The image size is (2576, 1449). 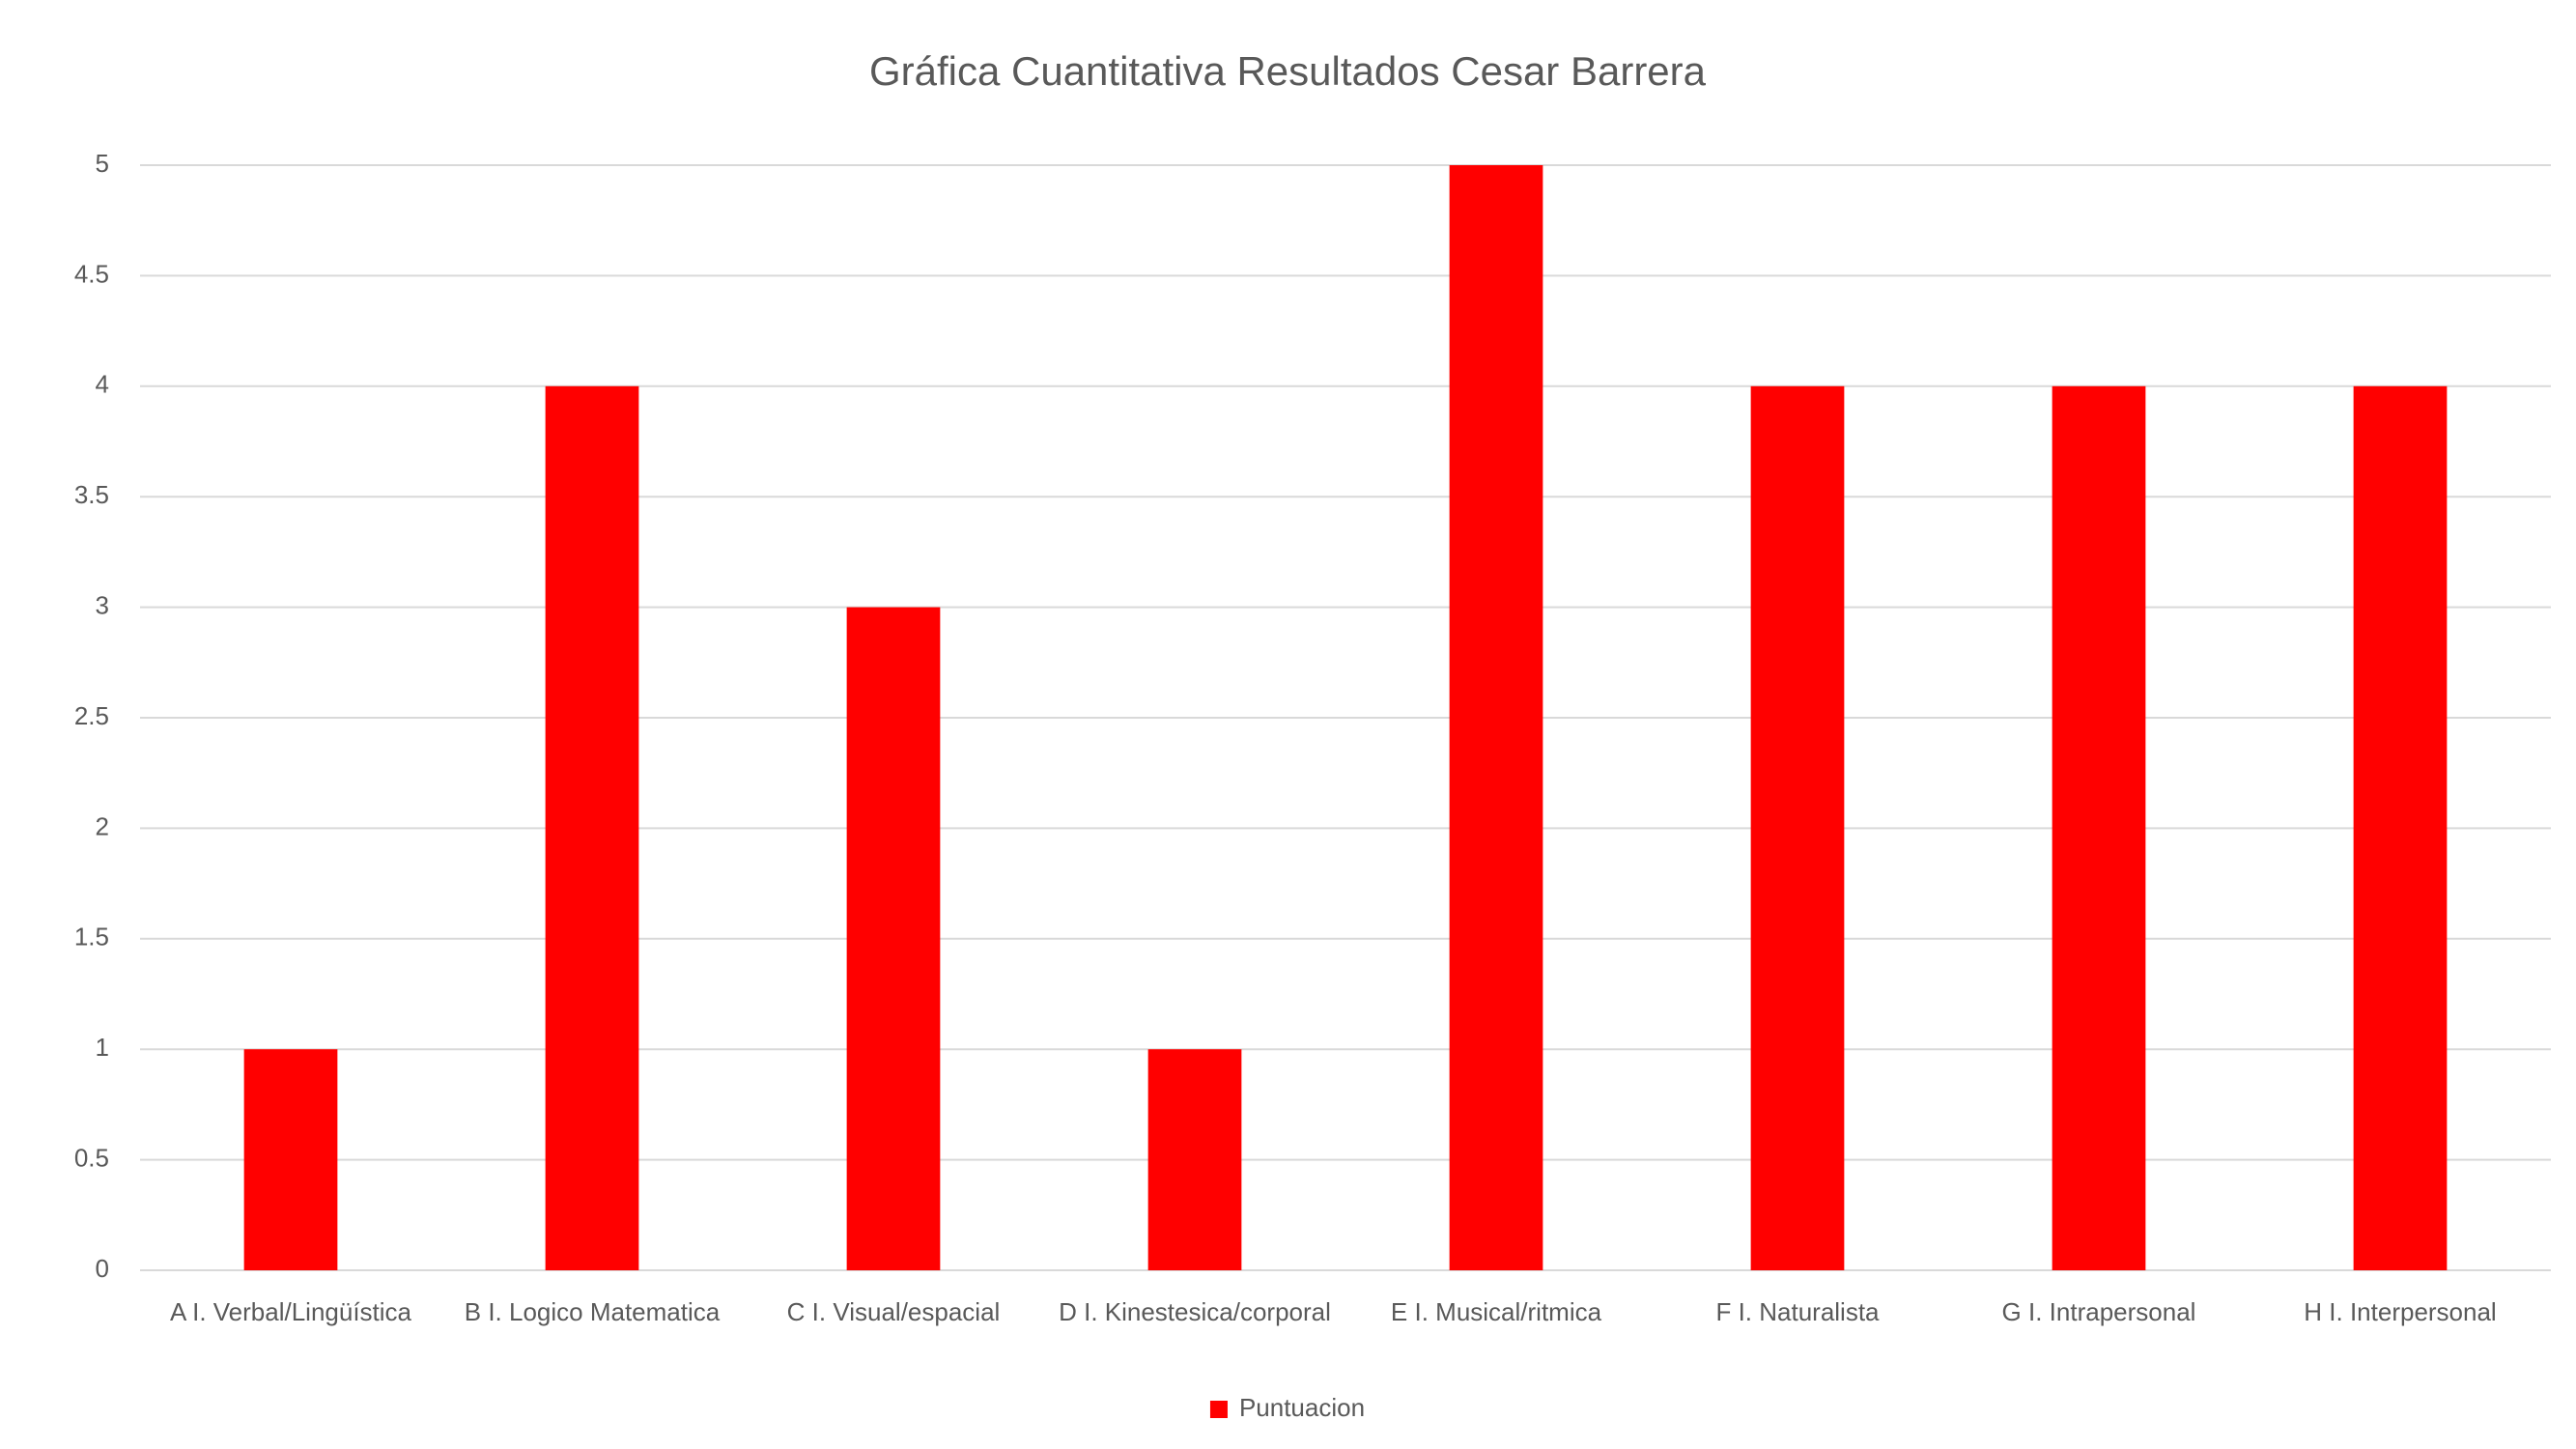 What do you see at coordinates (1218, 1409) in the screenshot?
I see `legend-swatch` at bounding box center [1218, 1409].